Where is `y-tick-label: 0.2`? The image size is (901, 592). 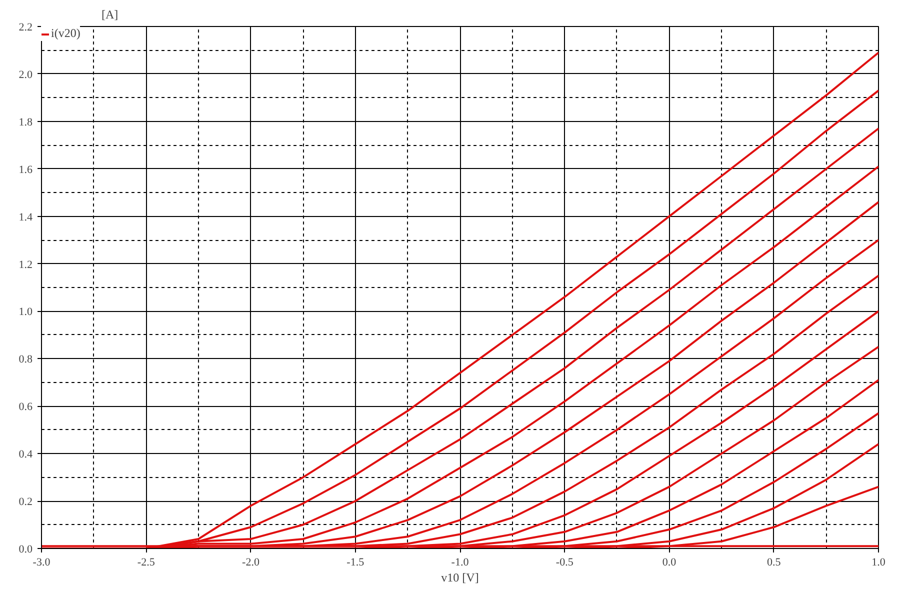 y-tick-label: 0.2 is located at coordinates (25, 502).